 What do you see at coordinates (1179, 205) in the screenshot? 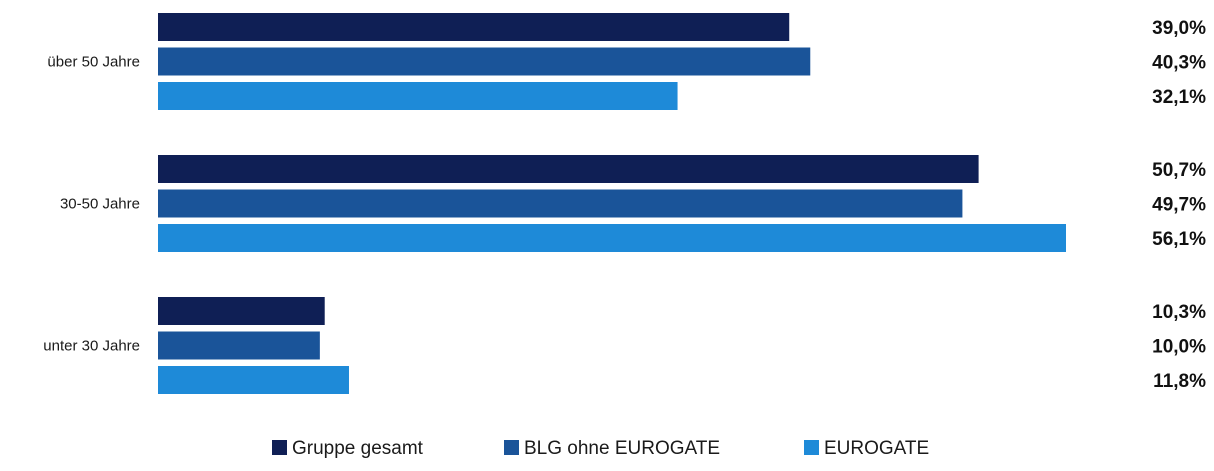
I see `value-label: 49,7%` at bounding box center [1179, 205].